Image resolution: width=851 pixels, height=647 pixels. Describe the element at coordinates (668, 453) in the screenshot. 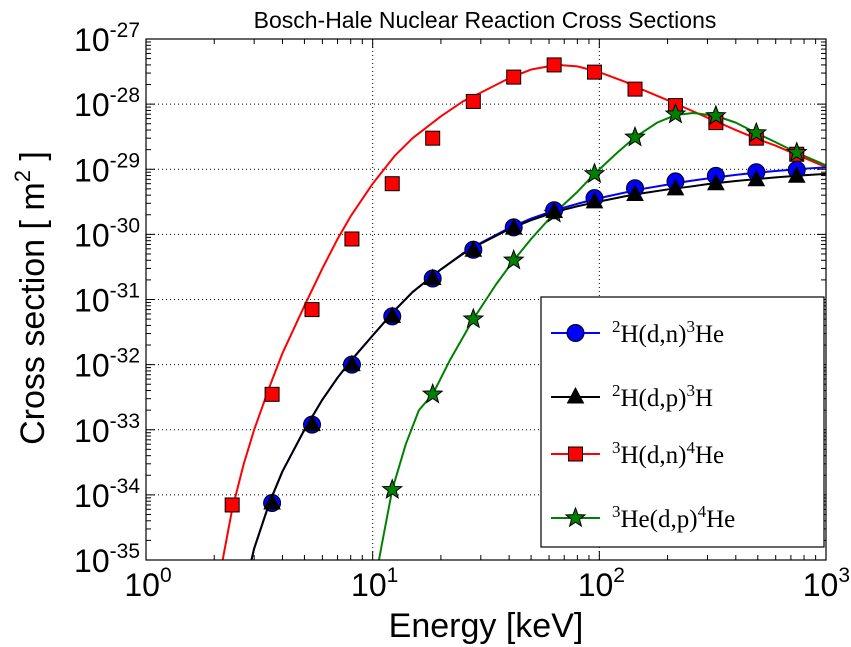

I see `legend-entry-label: 3H(d,n)4He` at that location.